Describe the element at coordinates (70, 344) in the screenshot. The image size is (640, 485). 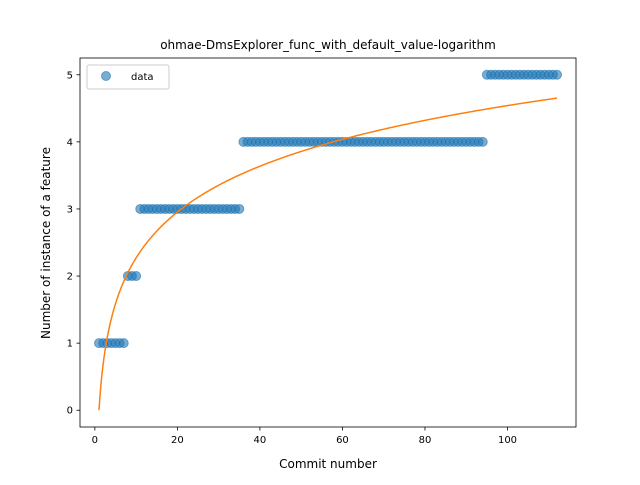
I see `y-tick-label: 1` at that location.